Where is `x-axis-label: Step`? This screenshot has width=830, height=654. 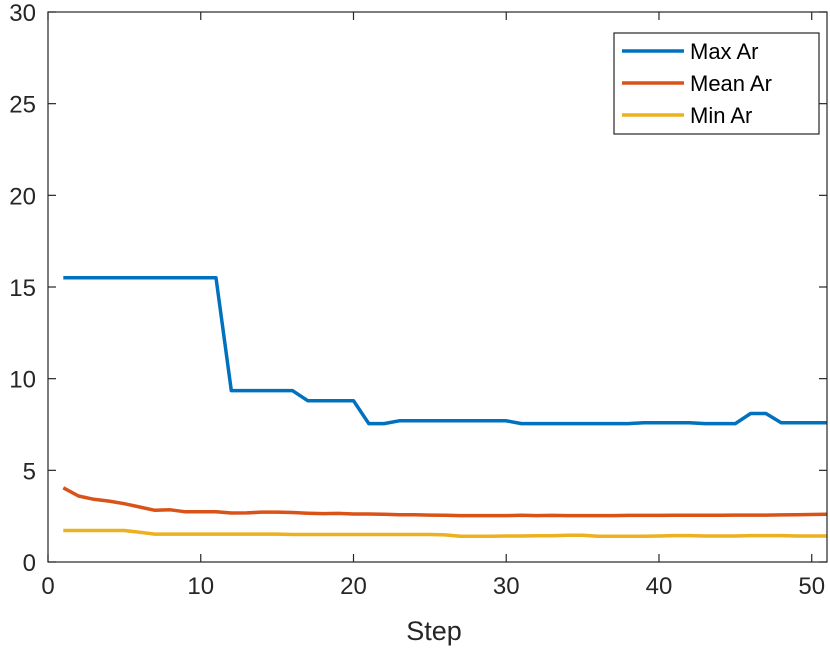 x-axis-label: Step is located at coordinates (434, 631).